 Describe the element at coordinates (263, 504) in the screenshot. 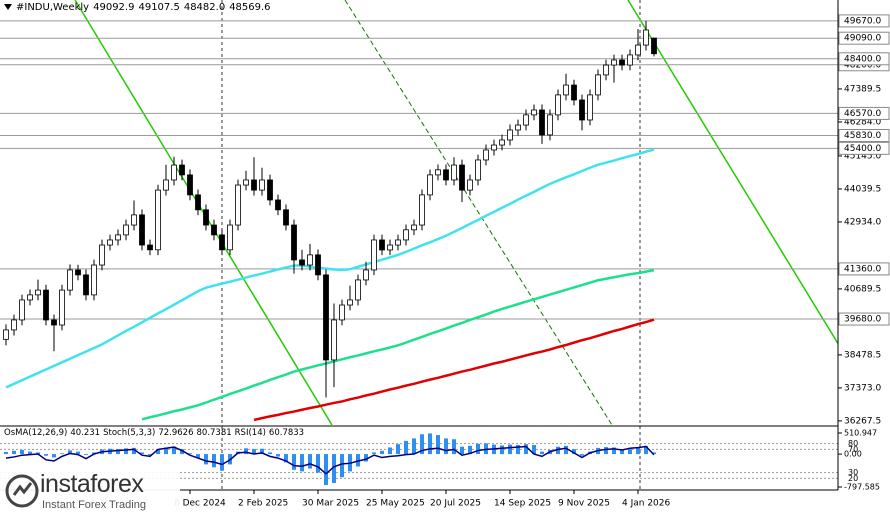

I see `x-tick-label: 2 Feb 2025` at that location.